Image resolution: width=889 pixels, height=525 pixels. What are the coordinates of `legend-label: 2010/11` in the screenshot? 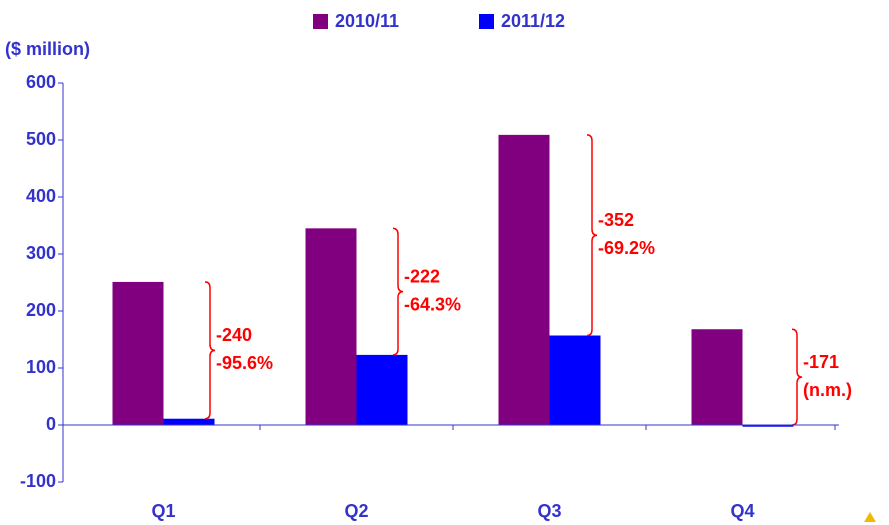 It's located at (367, 21).